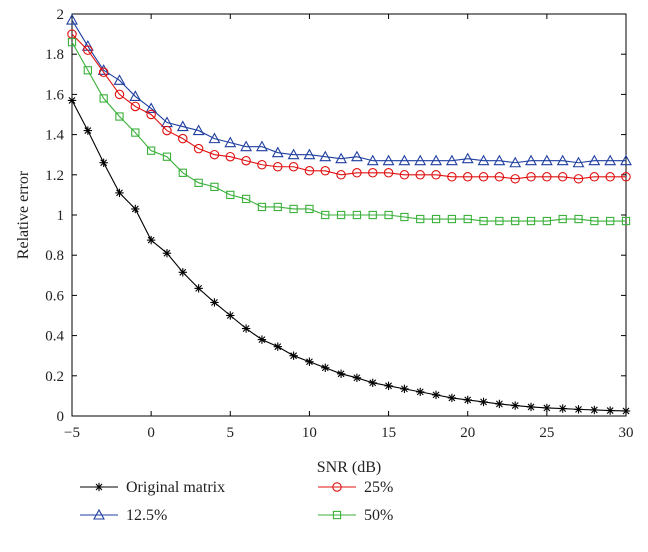 The height and width of the screenshot is (552, 648). I want to click on x-tick-label: 10, so click(309, 433).